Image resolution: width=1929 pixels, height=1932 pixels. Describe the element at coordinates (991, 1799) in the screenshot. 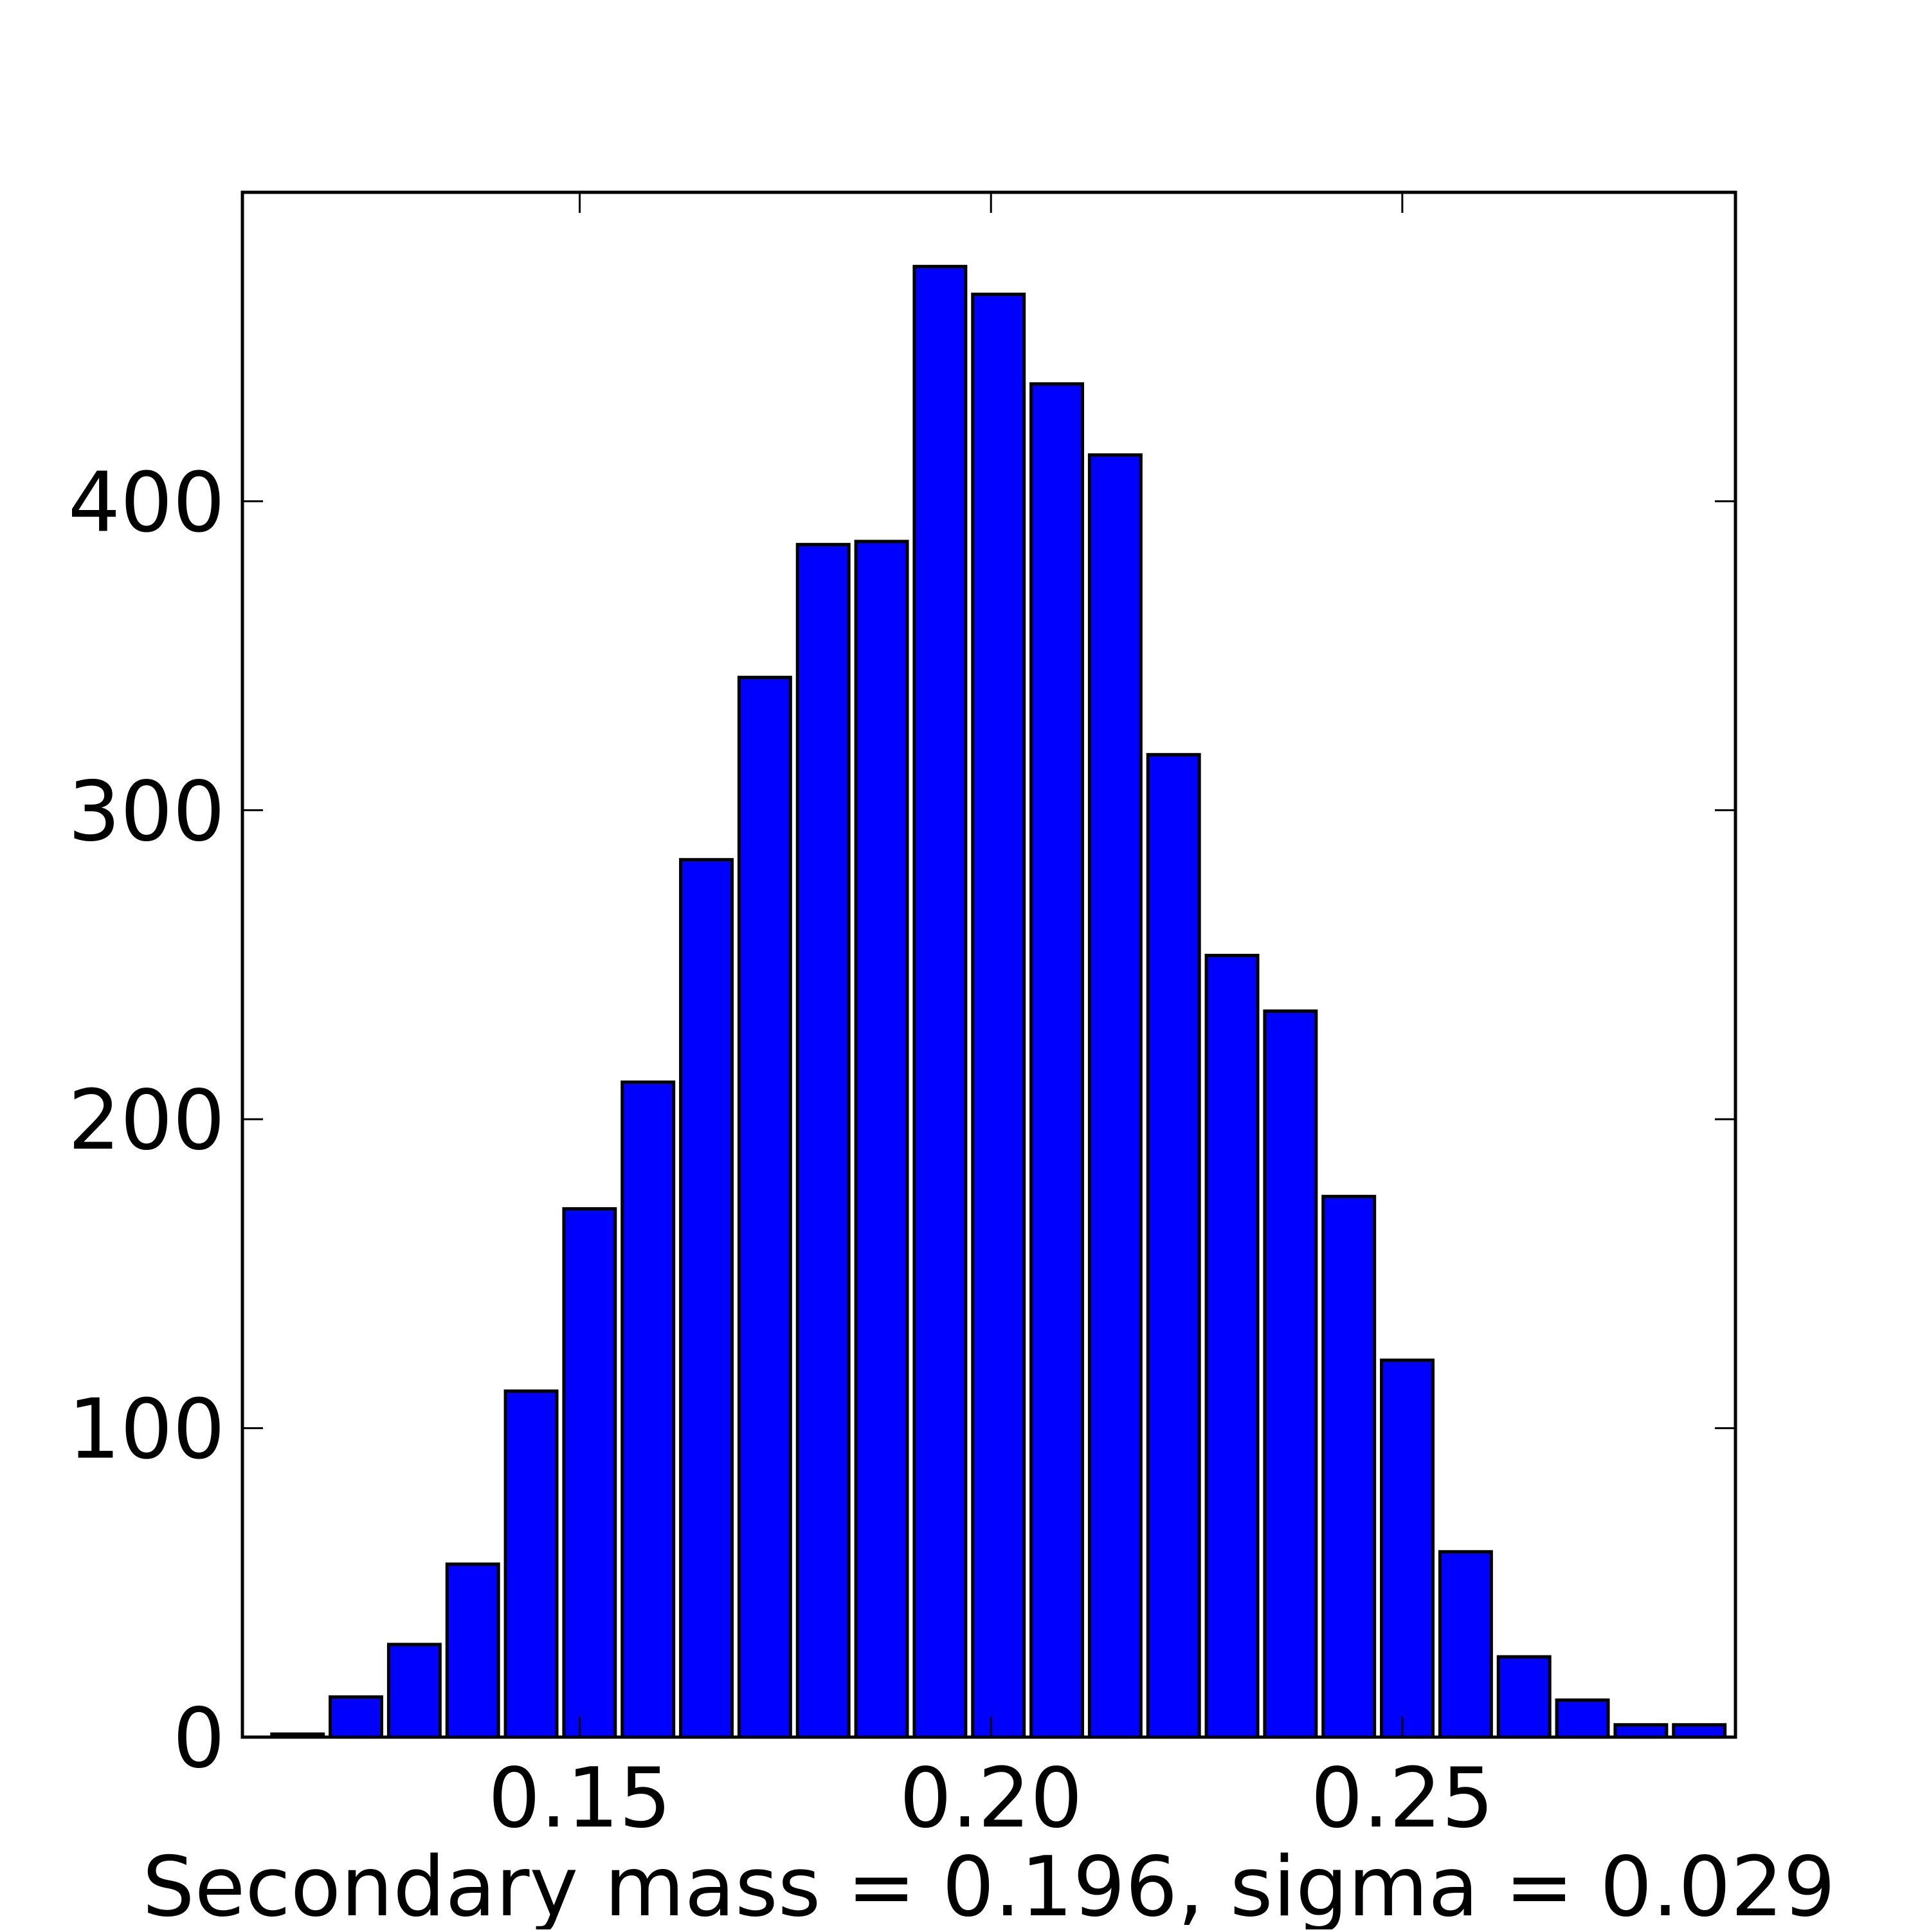

I see `x-tick-label: 0.20` at that location.